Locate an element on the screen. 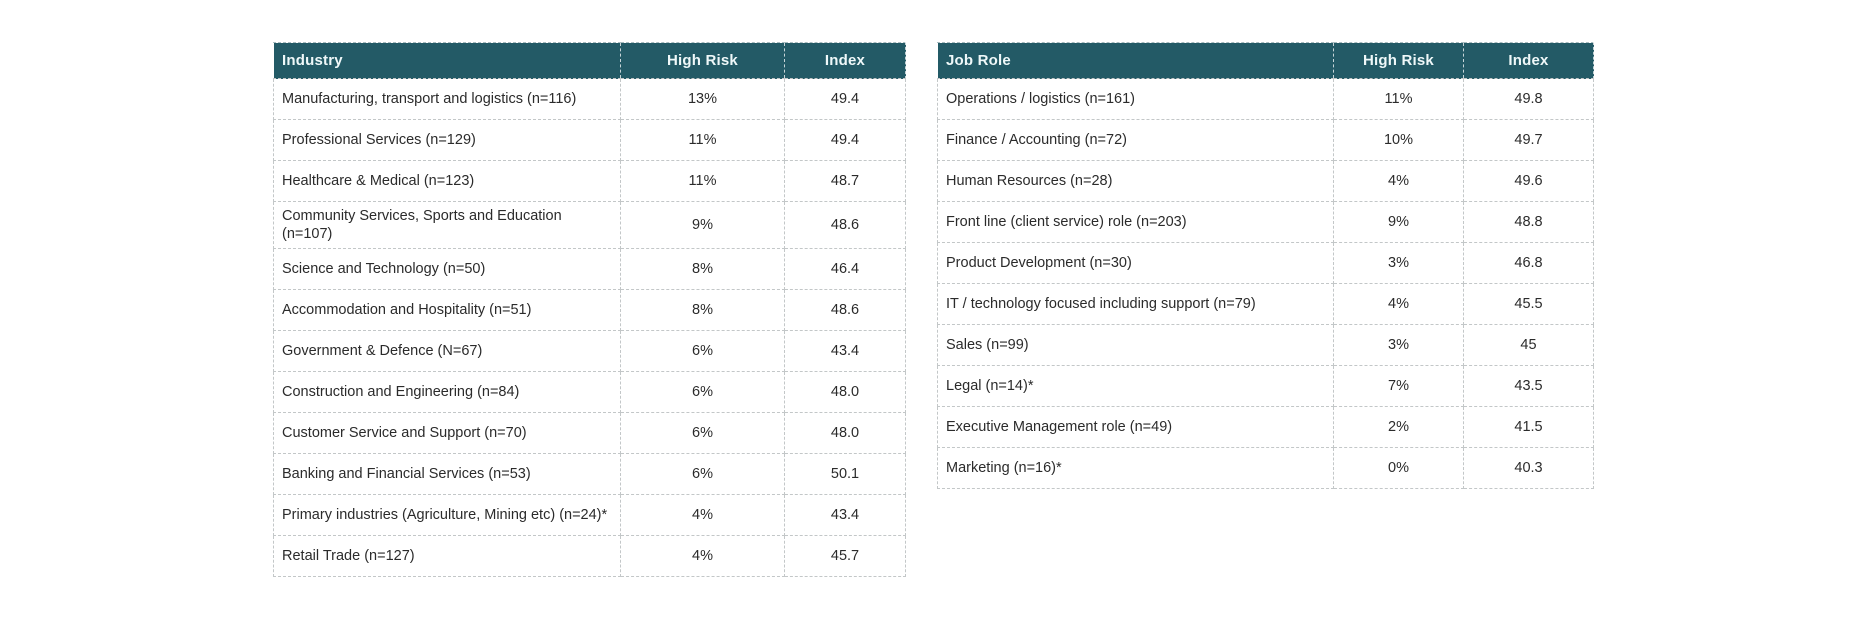  index-value: 45.5 is located at coordinates (1528, 304).